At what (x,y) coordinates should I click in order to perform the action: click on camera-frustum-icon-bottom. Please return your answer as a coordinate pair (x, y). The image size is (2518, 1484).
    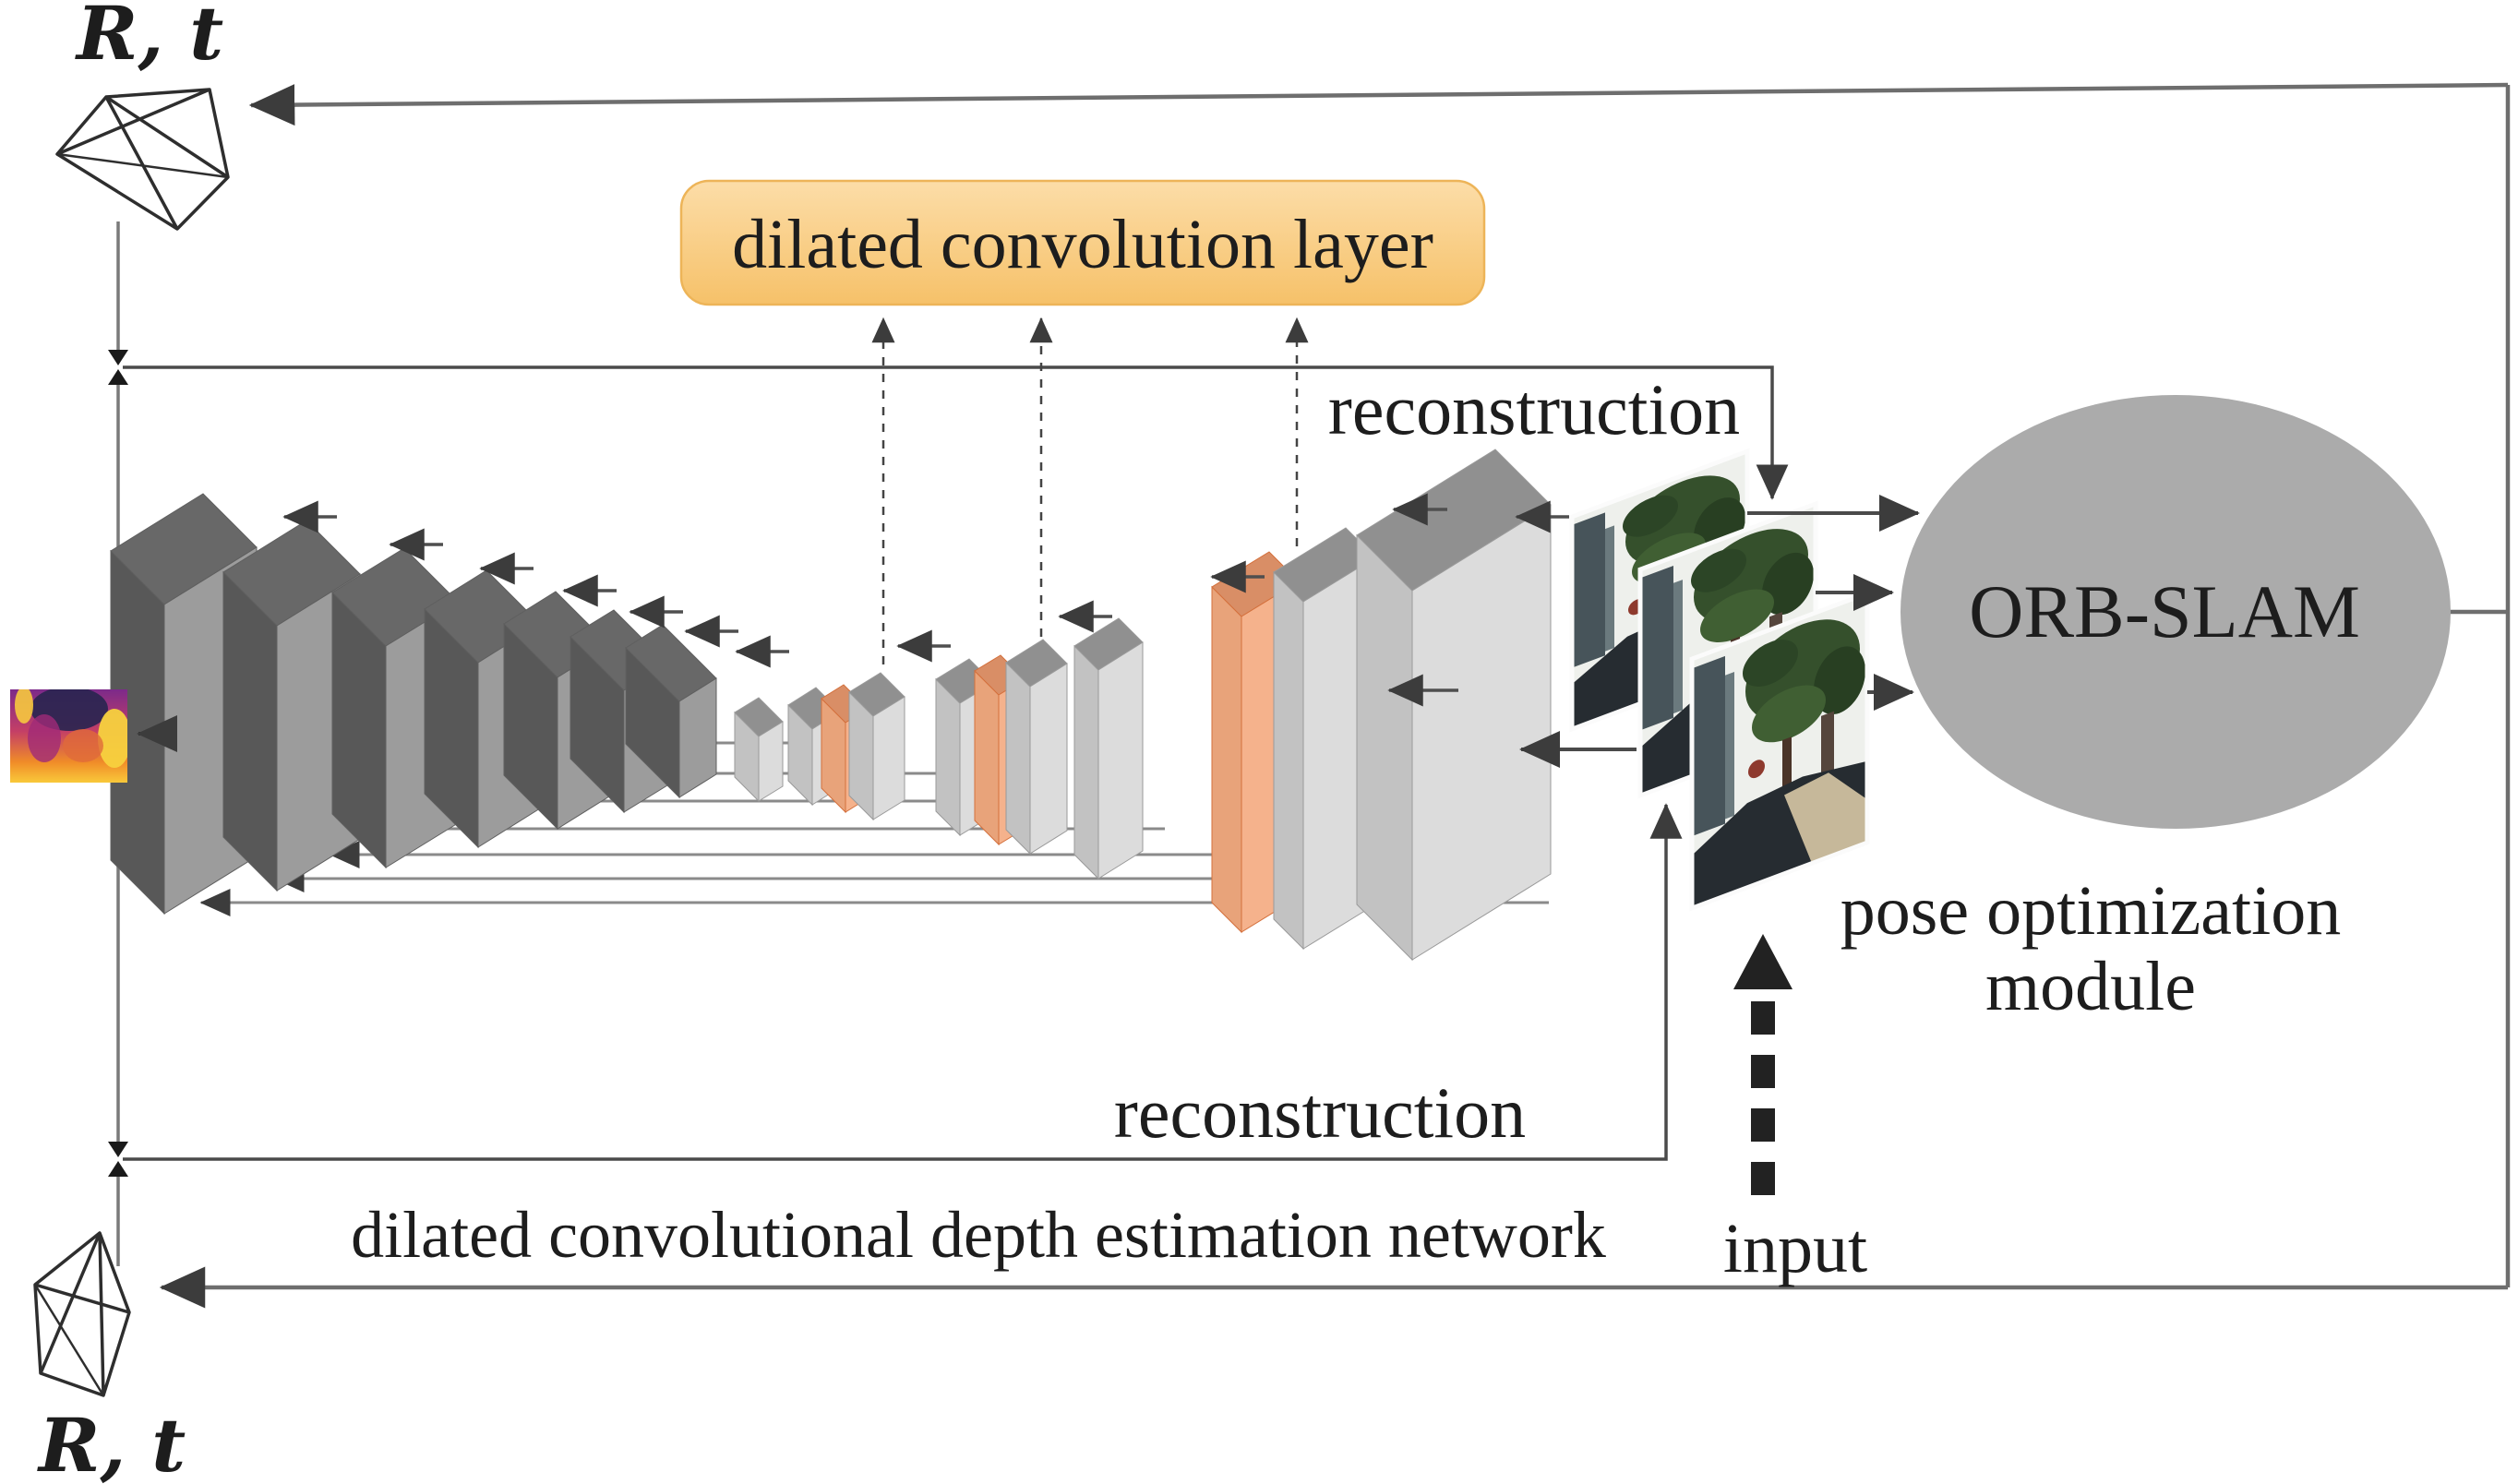
    Looking at the image, I should click on (82, 1314).